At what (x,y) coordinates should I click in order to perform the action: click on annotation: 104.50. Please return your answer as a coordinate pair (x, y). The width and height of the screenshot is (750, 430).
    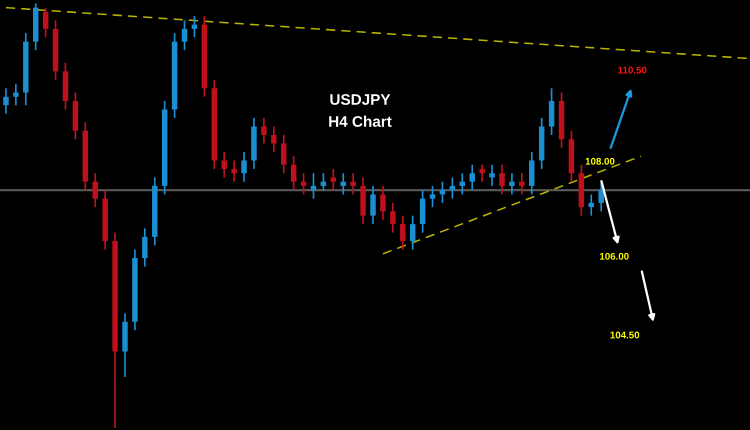
    Looking at the image, I should click on (625, 335).